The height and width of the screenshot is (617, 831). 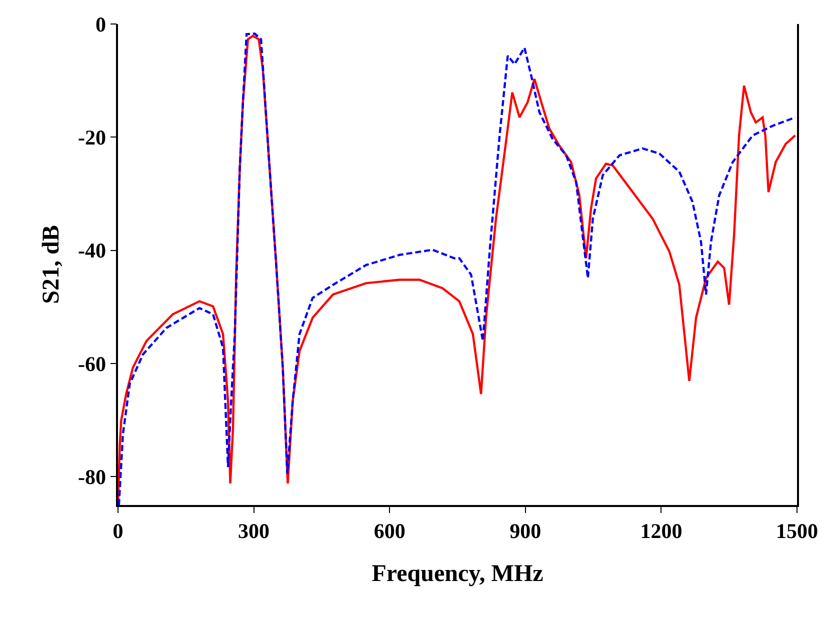 I want to click on y-tick-label: 0, so click(x=101, y=24).